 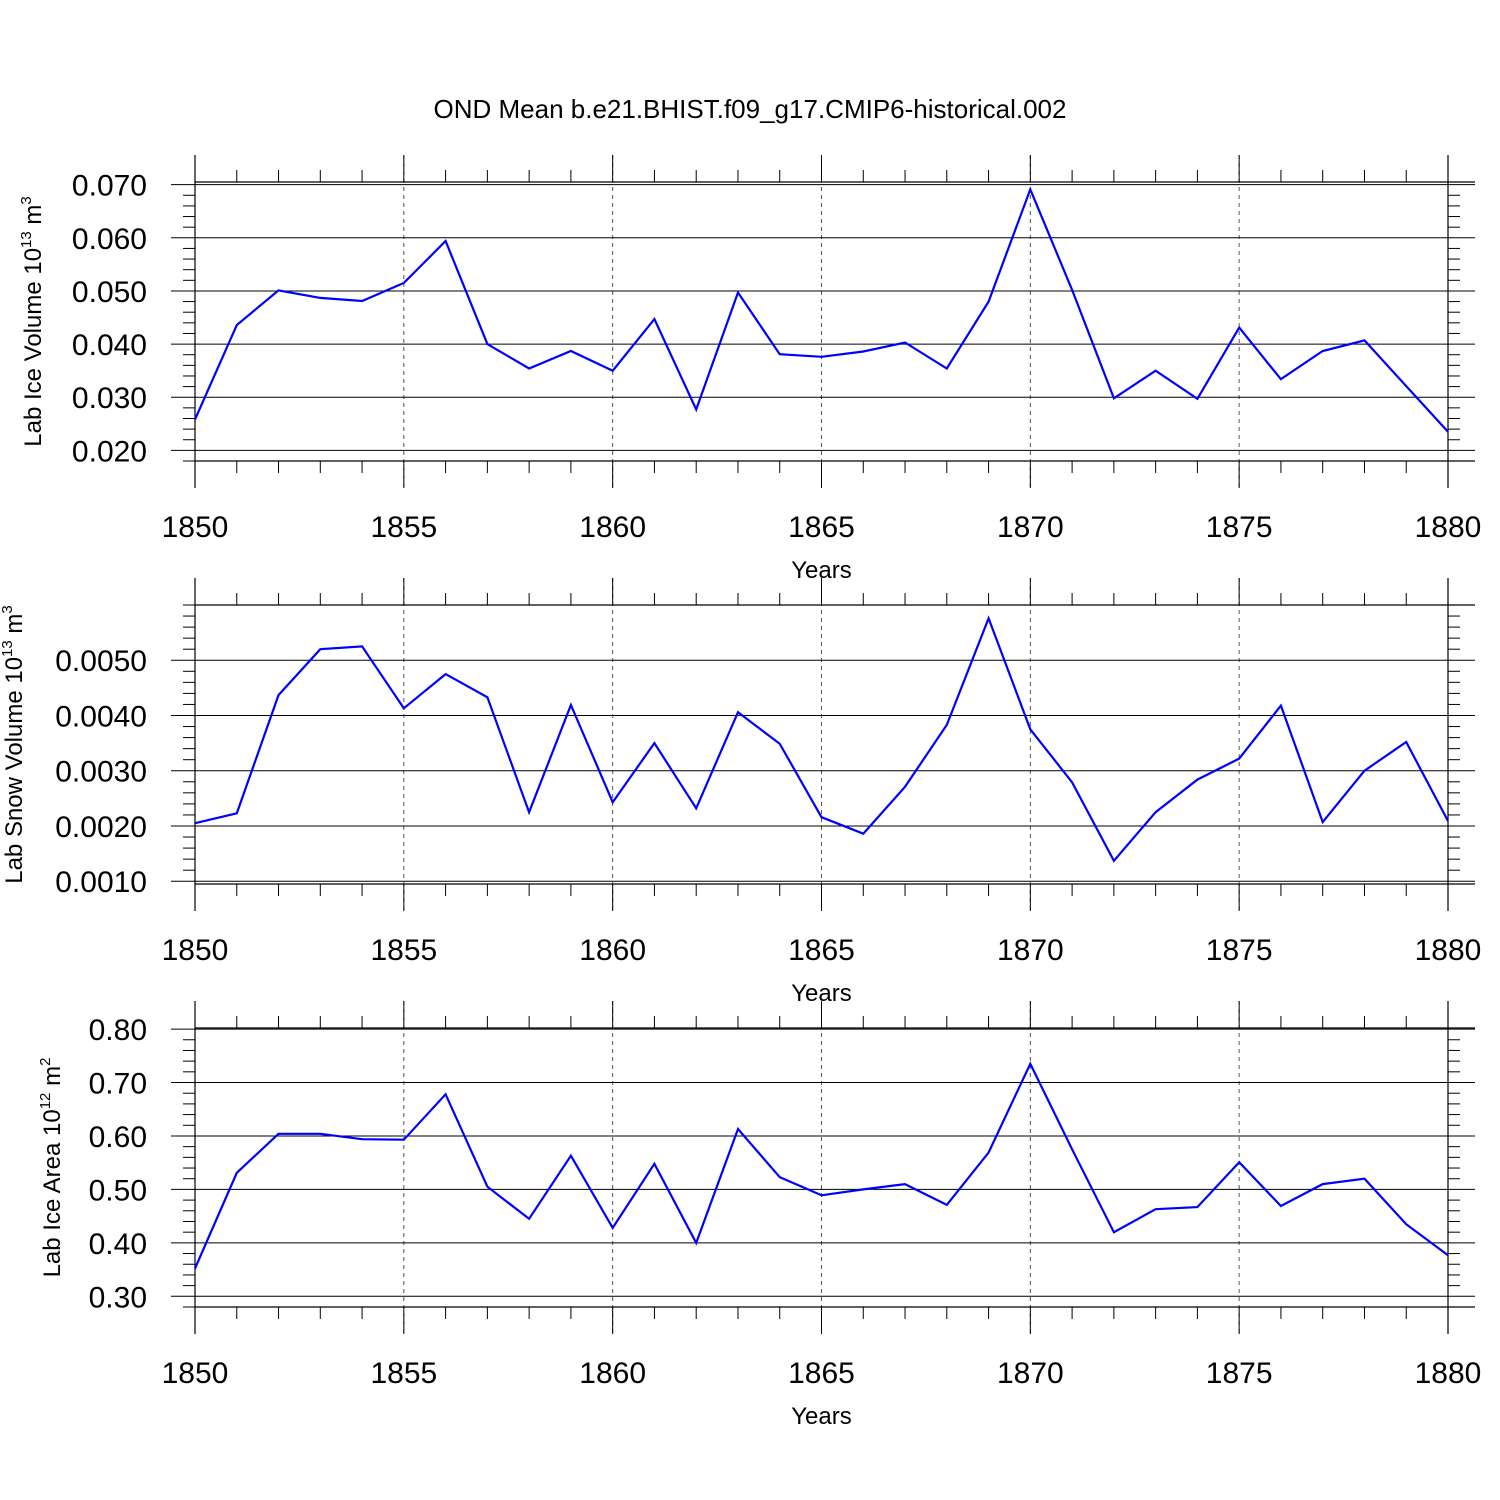 I want to click on x-axis-title: Years, so click(x=821, y=1416).